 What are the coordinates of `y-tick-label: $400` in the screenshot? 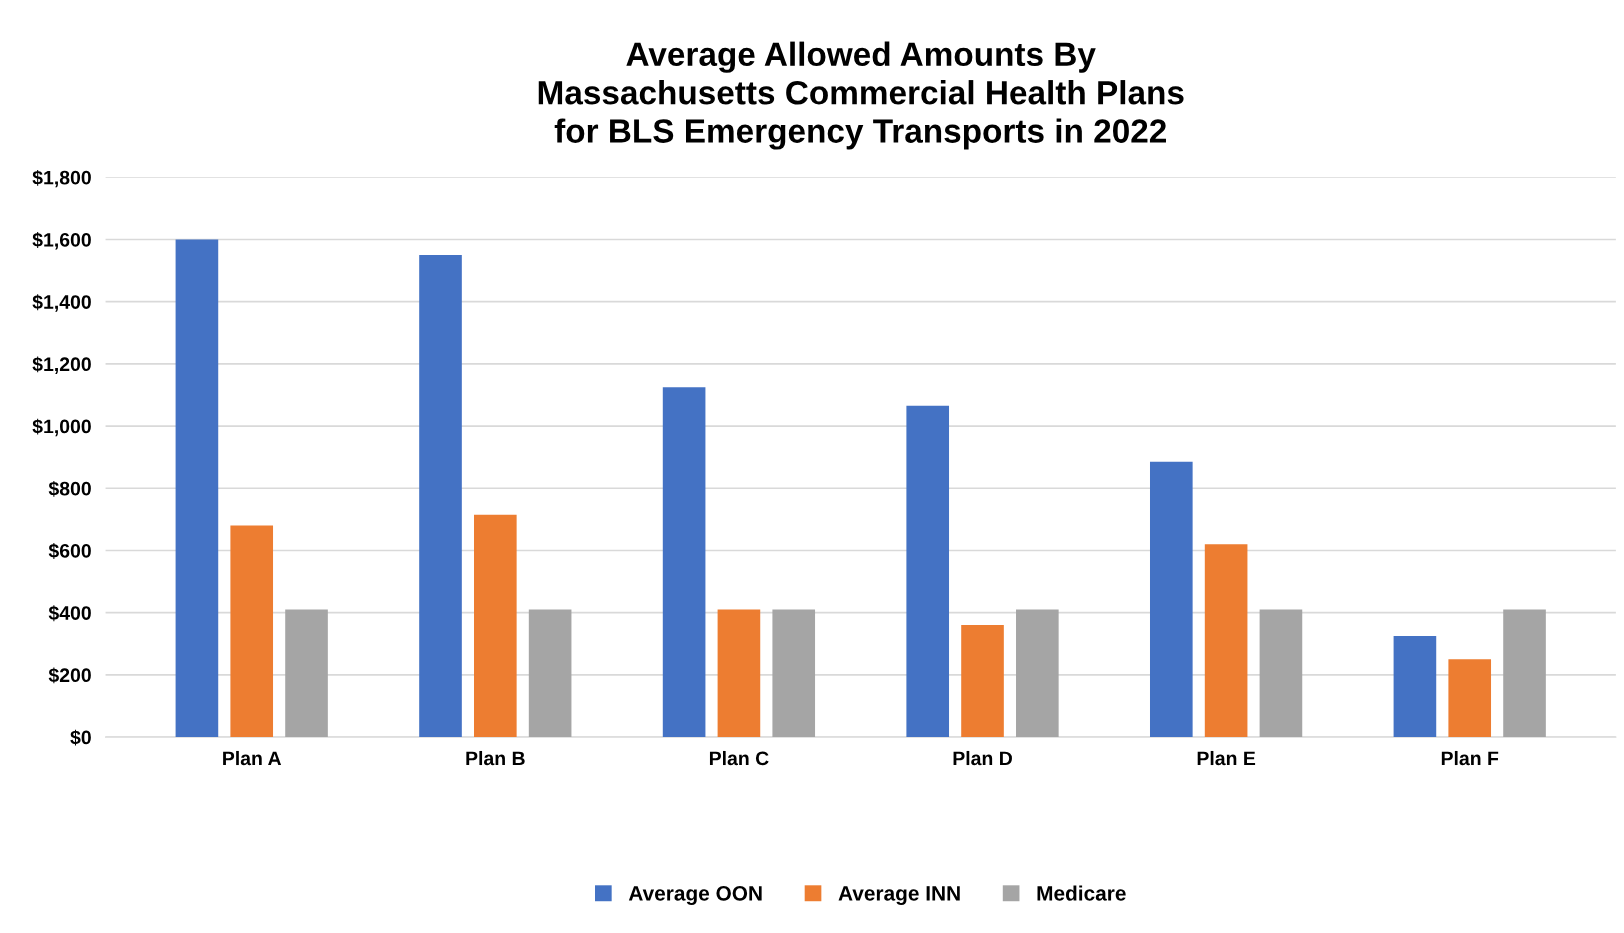 It's located at (69, 613).